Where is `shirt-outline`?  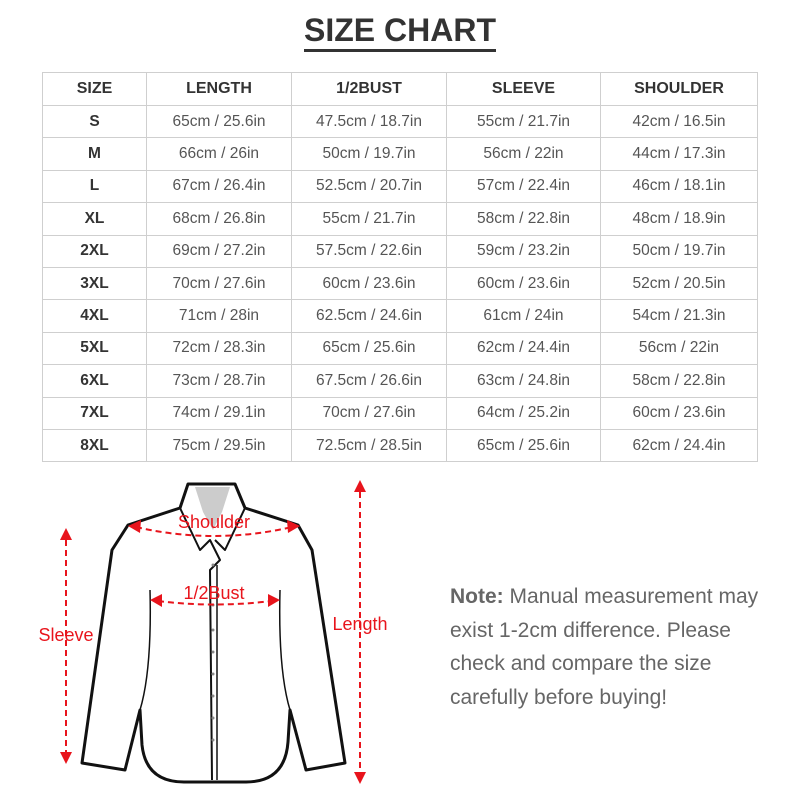
shirt-outline is located at coordinates (213, 633).